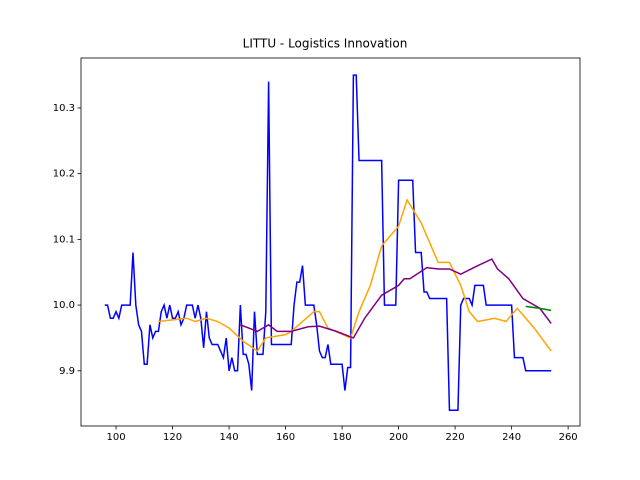  What do you see at coordinates (285, 437) in the screenshot?
I see `x-tick-label: 160` at bounding box center [285, 437].